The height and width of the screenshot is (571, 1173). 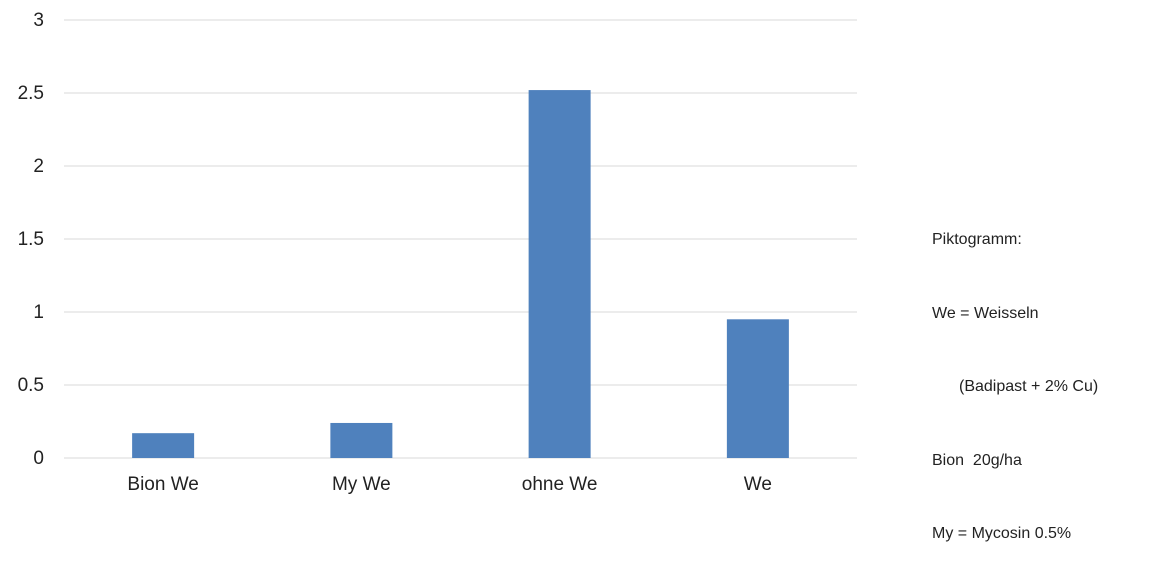 I want to click on x-category-label: We, so click(x=758, y=484).